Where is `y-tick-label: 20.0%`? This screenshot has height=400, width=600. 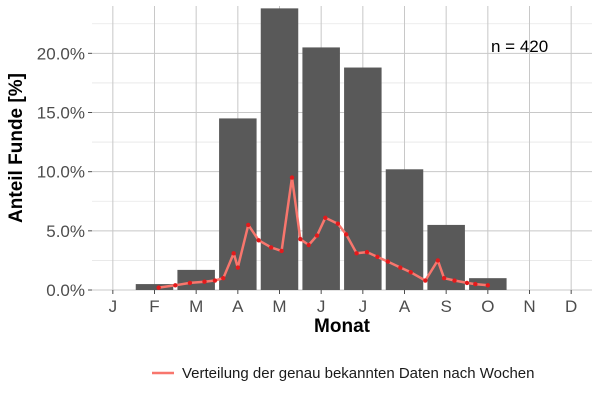
y-tick-label: 20.0% is located at coordinates (61, 53).